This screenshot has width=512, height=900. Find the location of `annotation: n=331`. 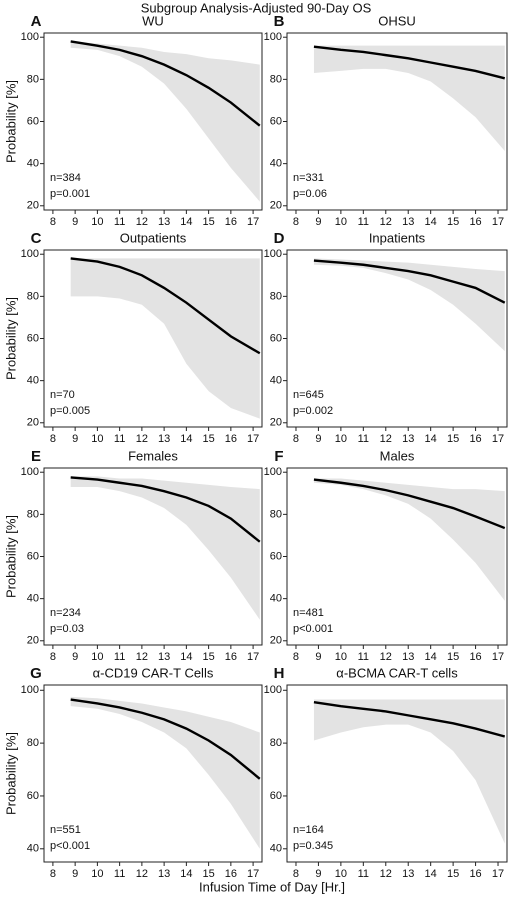

annotation: n=331 is located at coordinates (308, 178).